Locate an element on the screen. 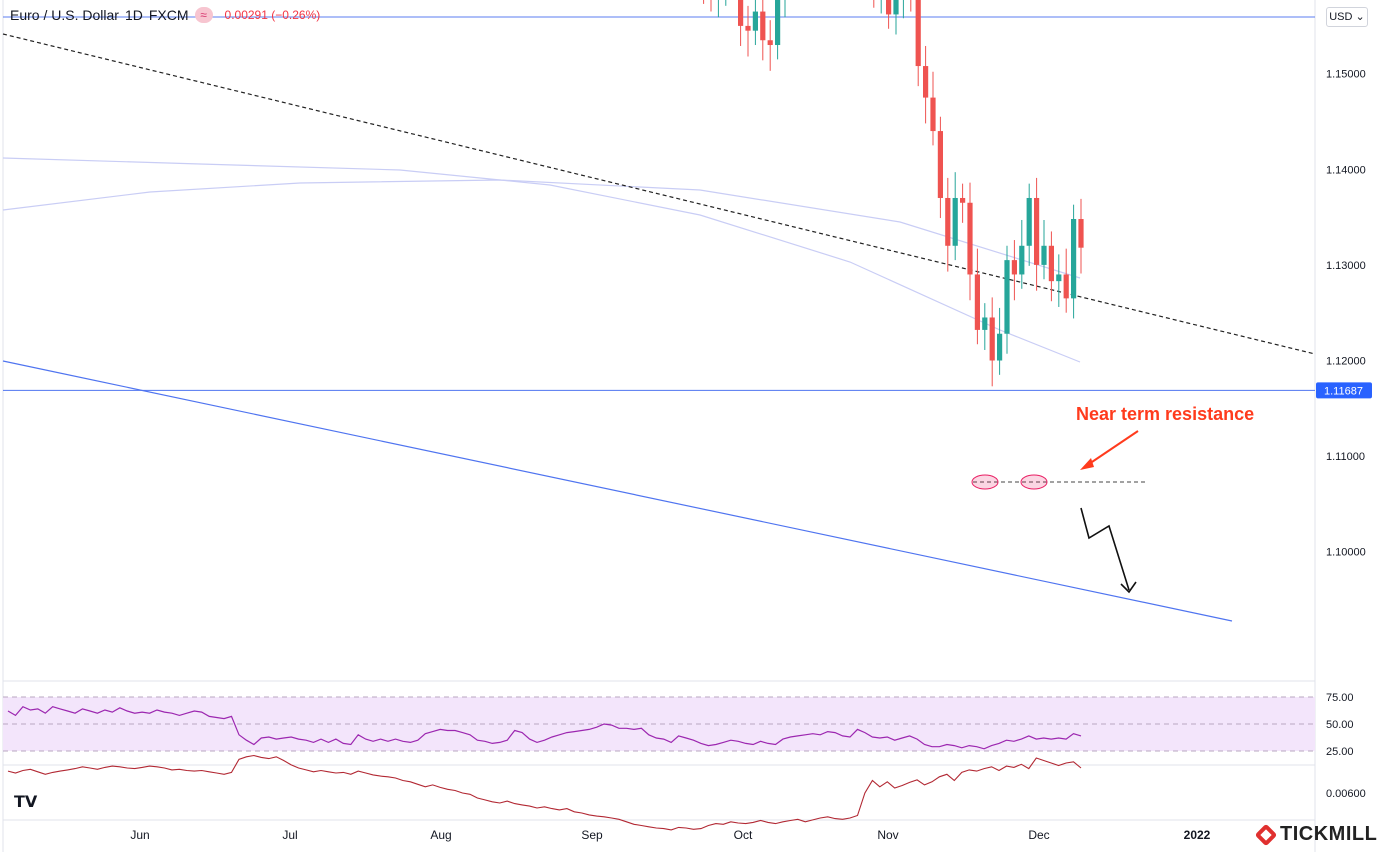 This screenshot has width=1379, height=852. annotation-arrow-line is located at coordinates (1112, 448).